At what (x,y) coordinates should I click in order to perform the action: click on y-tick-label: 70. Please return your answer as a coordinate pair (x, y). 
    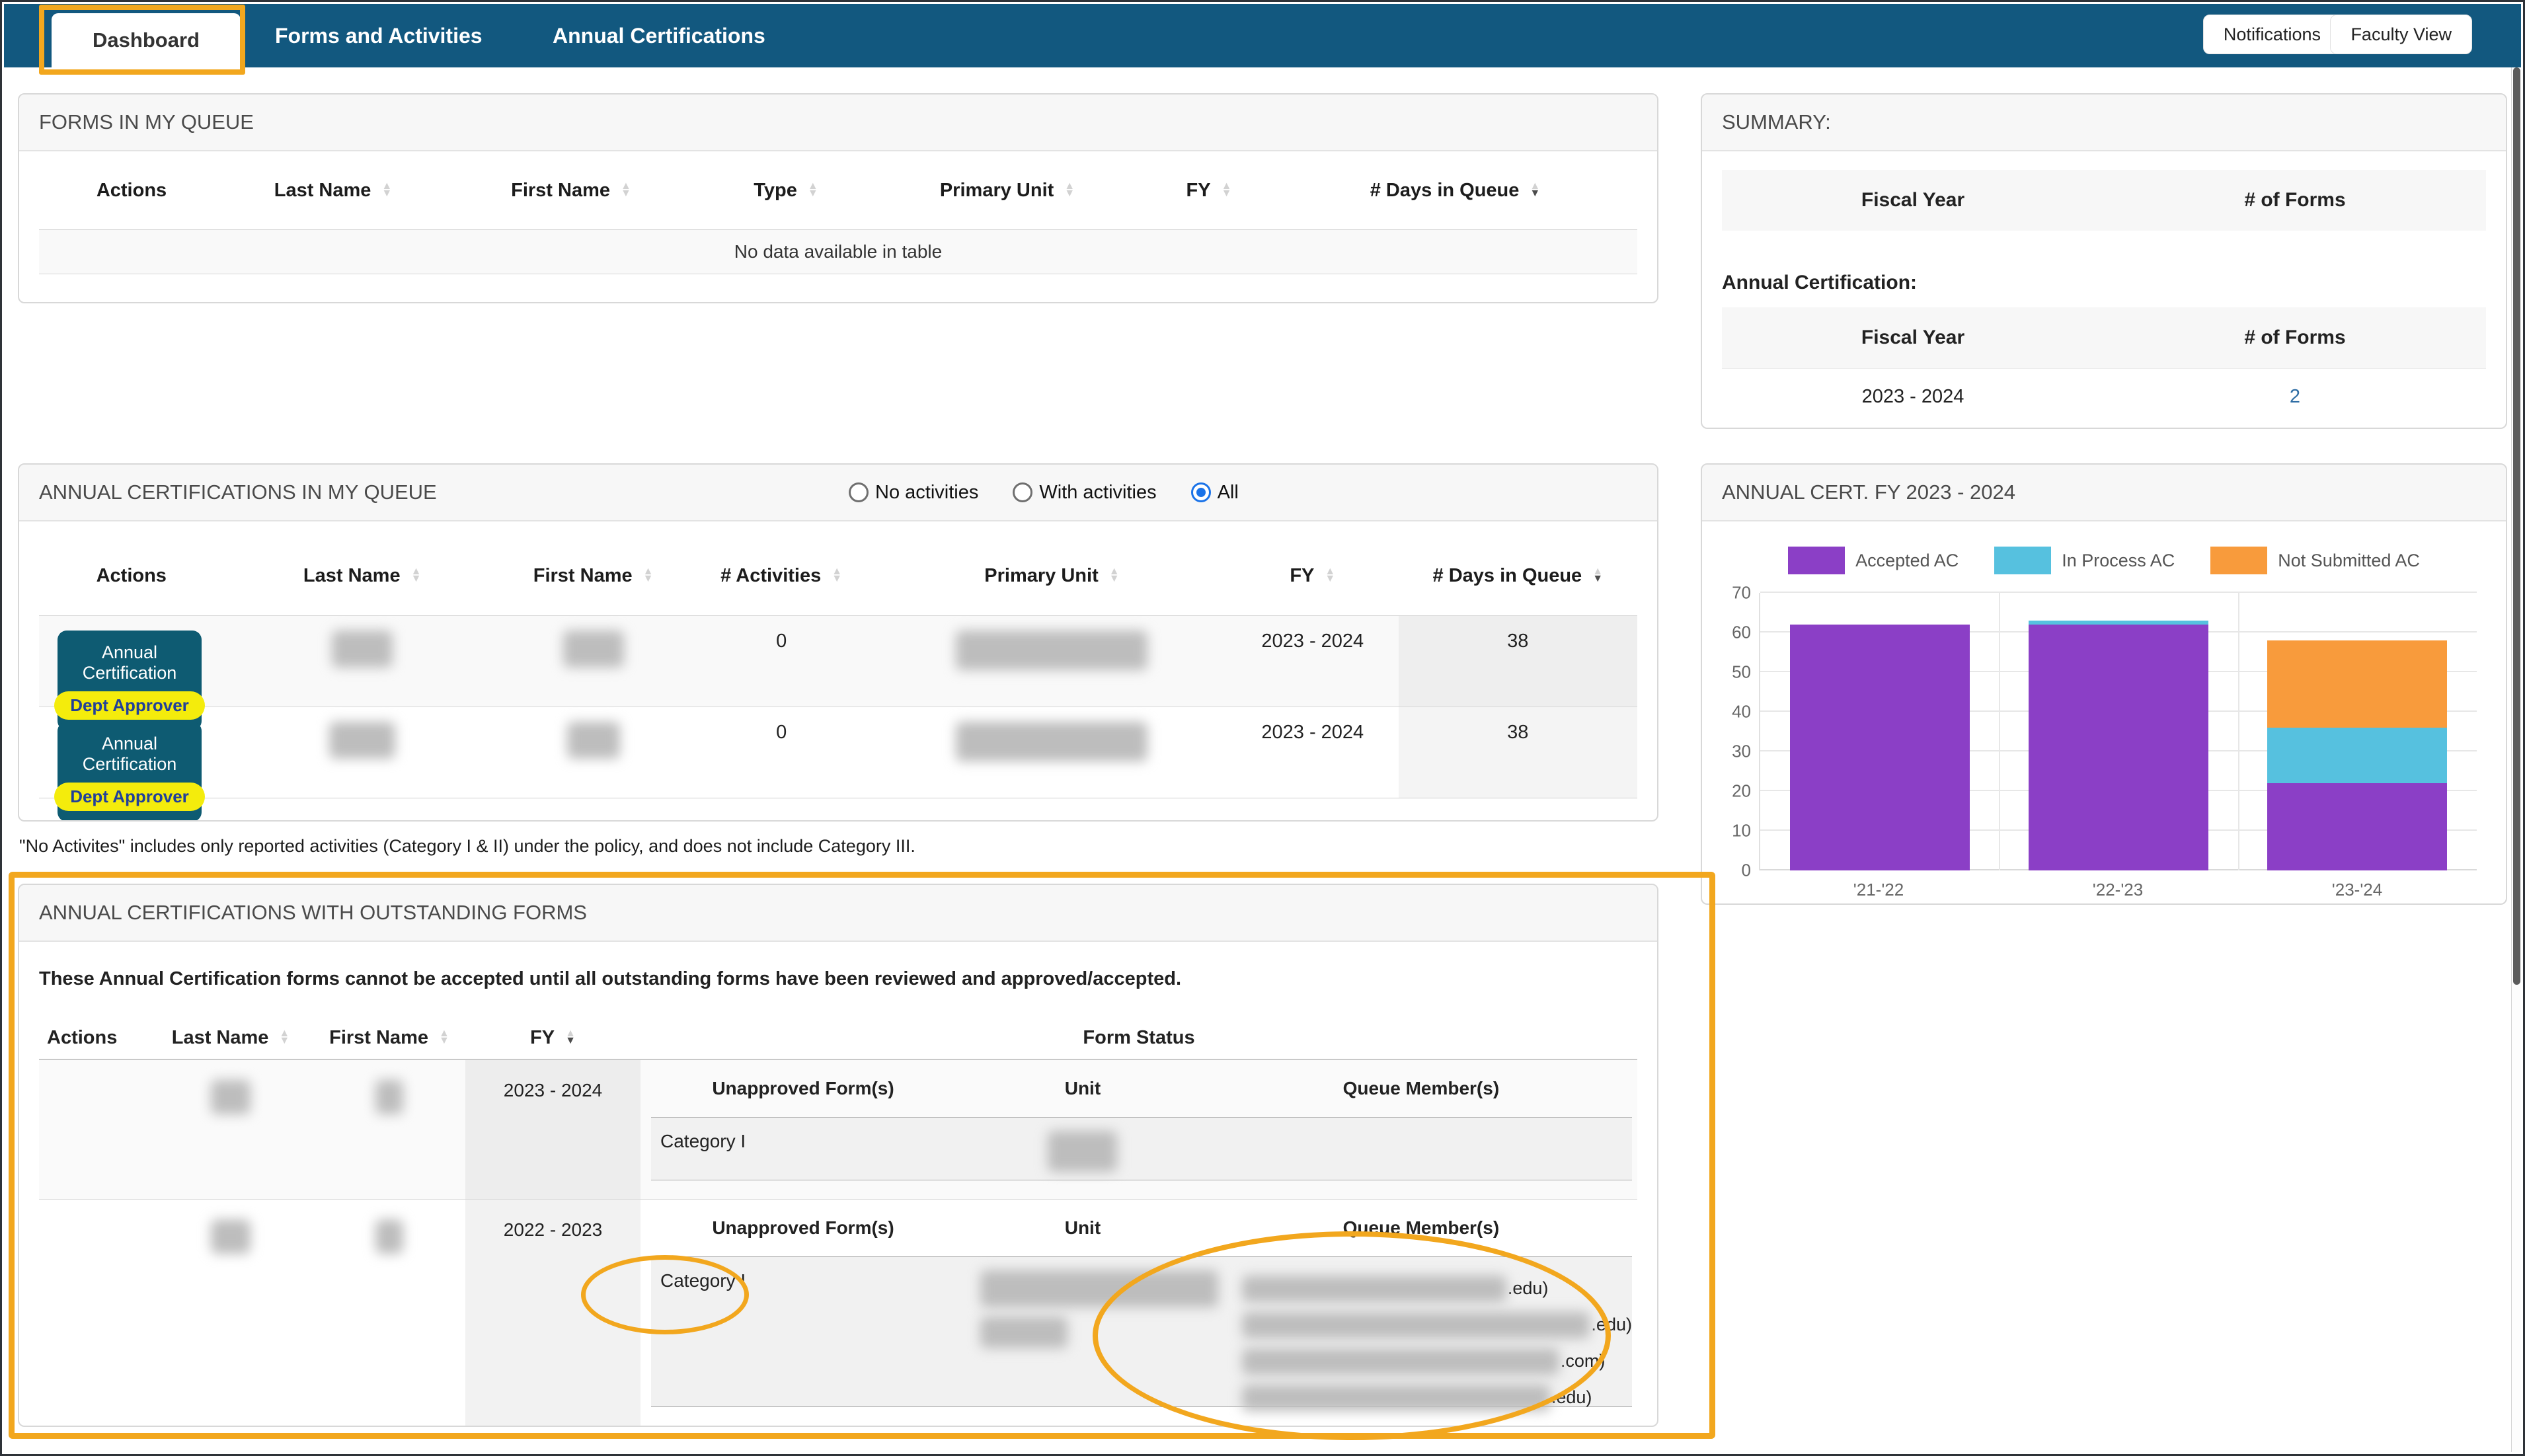
    Looking at the image, I should click on (1741, 592).